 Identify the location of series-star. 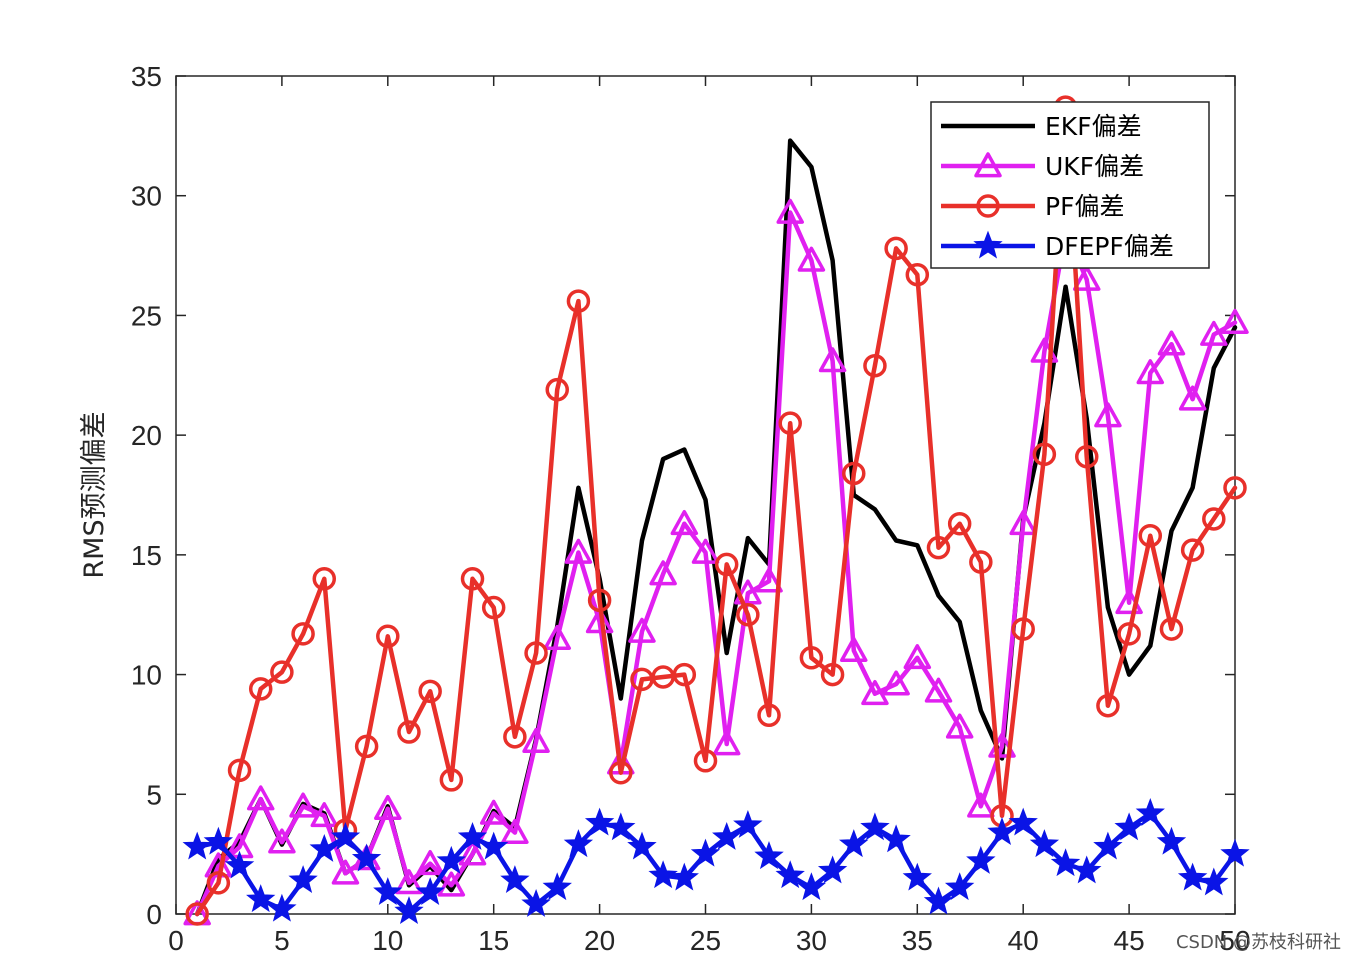
(716, 861).